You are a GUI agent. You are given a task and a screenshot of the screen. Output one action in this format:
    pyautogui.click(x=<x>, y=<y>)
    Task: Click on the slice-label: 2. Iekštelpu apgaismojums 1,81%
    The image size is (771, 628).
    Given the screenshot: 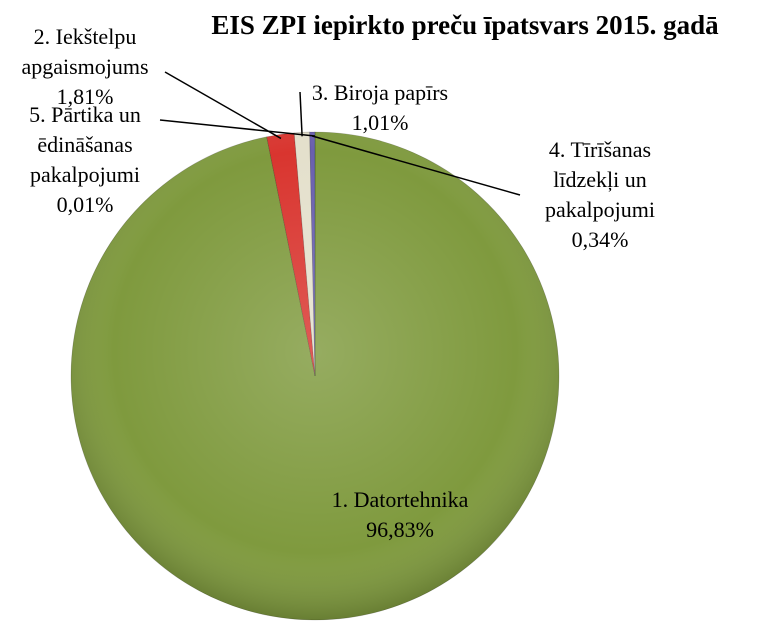 What is the action you would take?
    pyautogui.click(x=85, y=67)
    